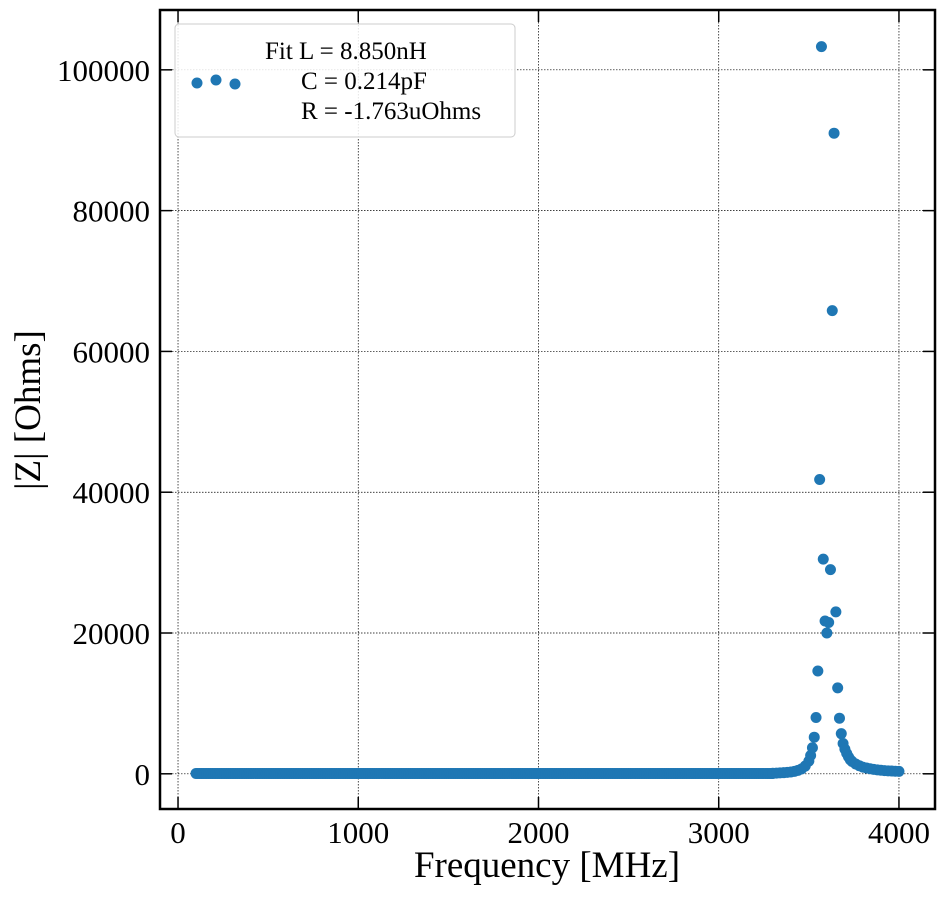 The width and height of the screenshot is (945, 897). What do you see at coordinates (178, 832) in the screenshot?
I see `x-tick-label: 0` at bounding box center [178, 832].